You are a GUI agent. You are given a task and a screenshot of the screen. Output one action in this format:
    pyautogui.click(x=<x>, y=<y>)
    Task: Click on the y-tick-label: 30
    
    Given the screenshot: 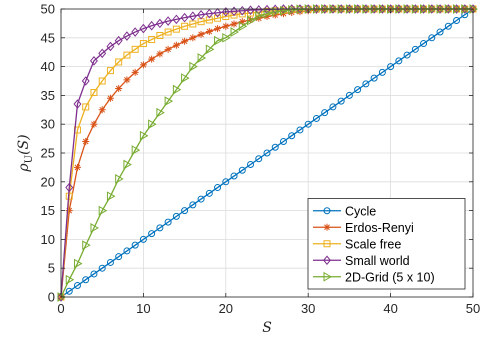 What is the action you would take?
    pyautogui.click(x=48, y=124)
    